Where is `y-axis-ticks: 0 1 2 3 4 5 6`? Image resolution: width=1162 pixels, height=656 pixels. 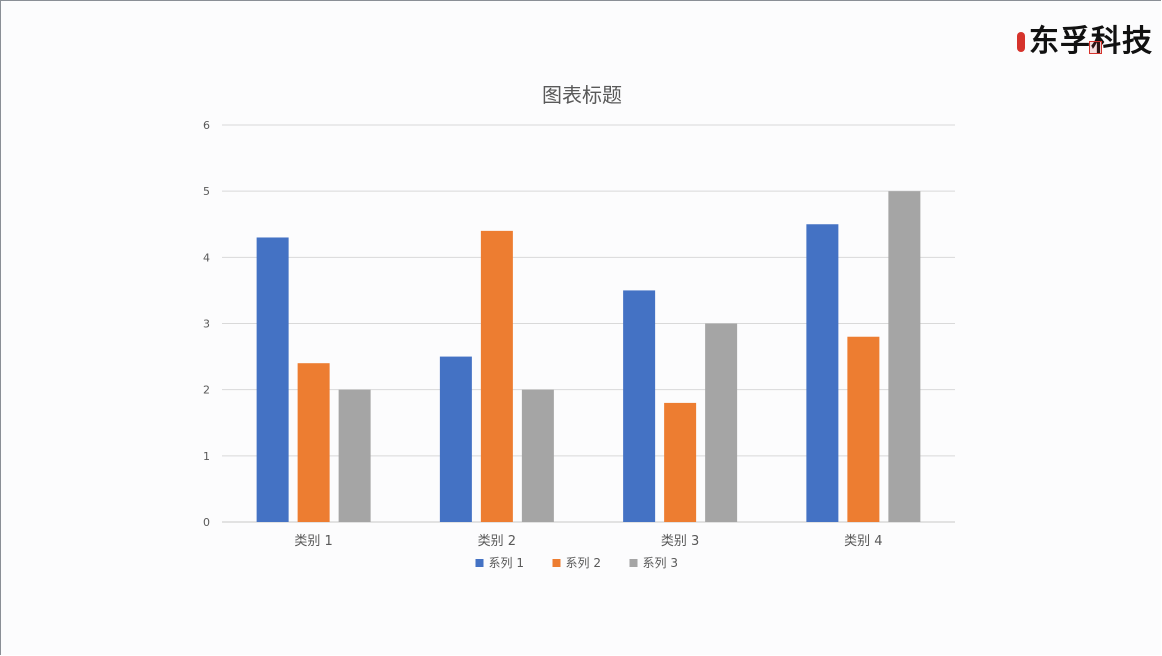 y-axis-ticks: 0 1 2 3 4 5 6 is located at coordinates (206, 324).